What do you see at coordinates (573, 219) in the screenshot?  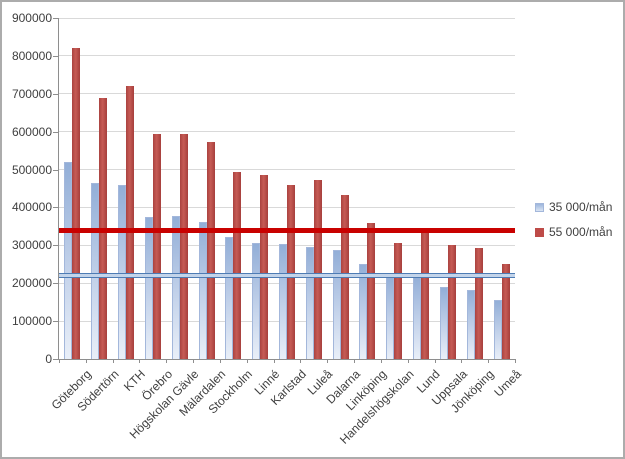 I see `legend: 35 000/mån 55 000/mån` at bounding box center [573, 219].